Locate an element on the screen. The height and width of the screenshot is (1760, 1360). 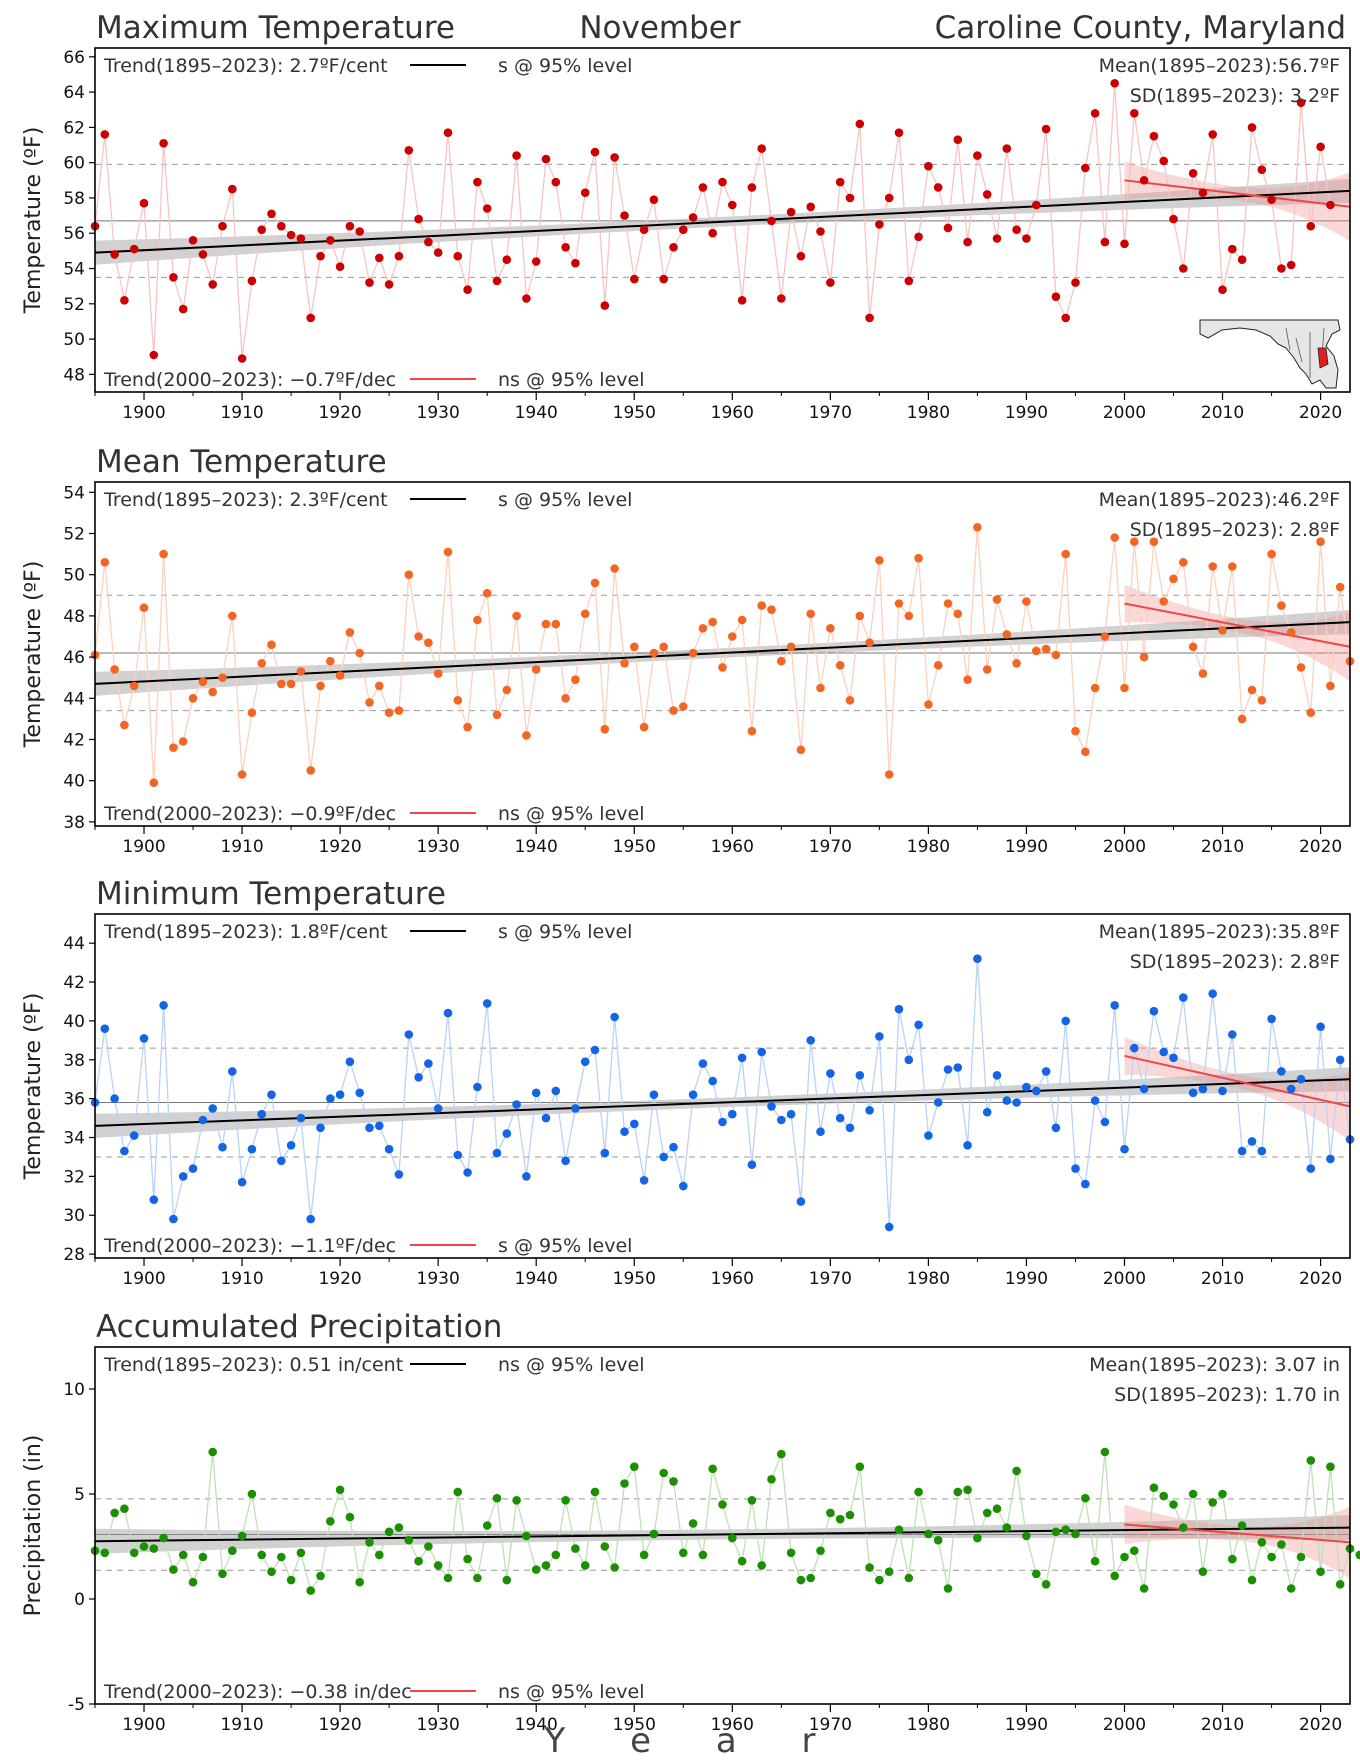
trend-recent-ci-band is located at coordinates (1237, 633).